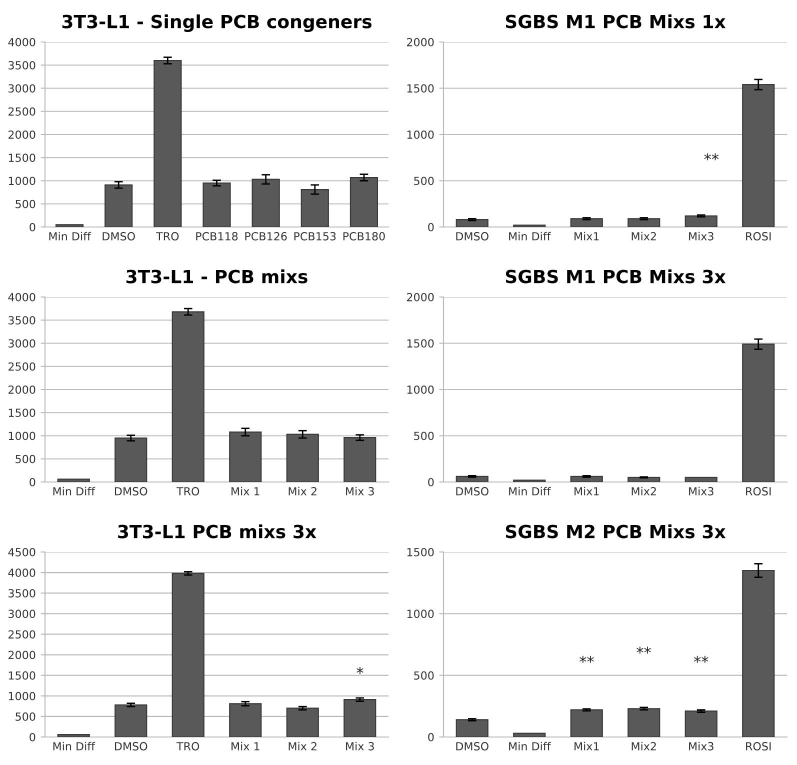 This screenshot has height=765, width=797. What do you see at coordinates (315, 236) in the screenshot?
I see `x-tick-label: PCB153` at bounding box center [315, 236].